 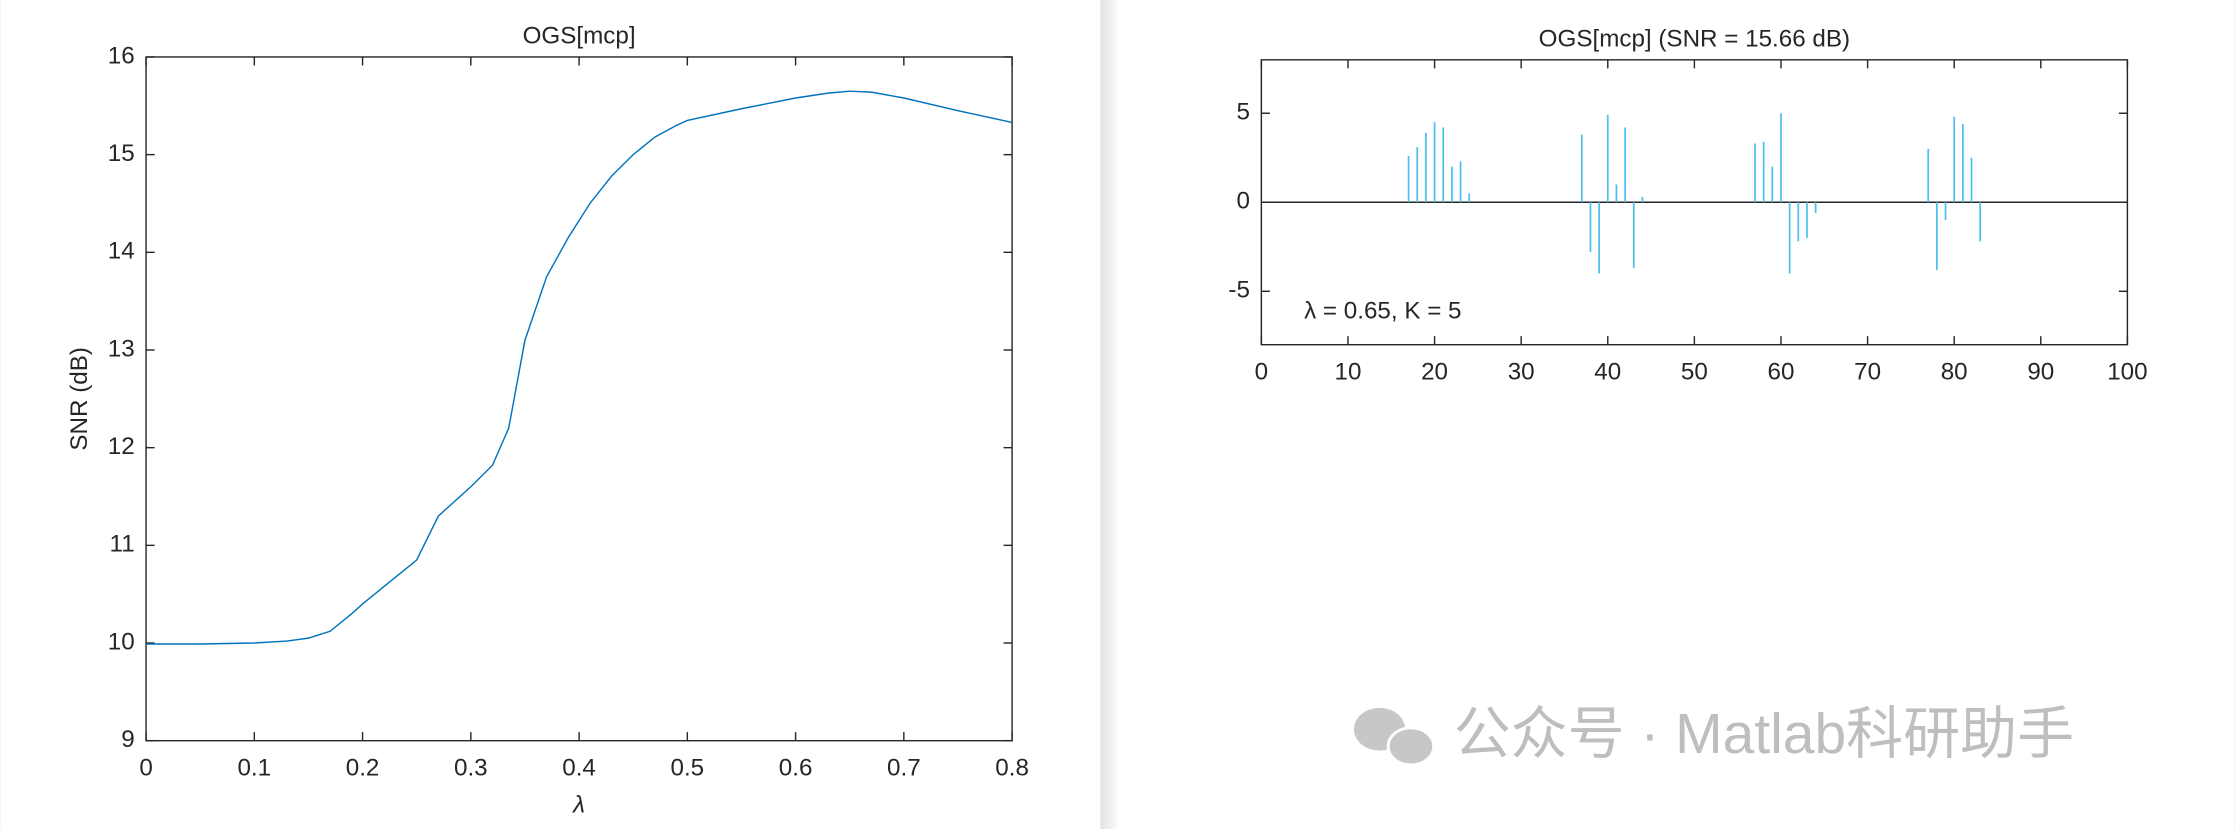 What do you see at coordinates (579, 35) in the screenshot?
I see `chart-title: OGS[mcp]` at bounding box center [579, 35].